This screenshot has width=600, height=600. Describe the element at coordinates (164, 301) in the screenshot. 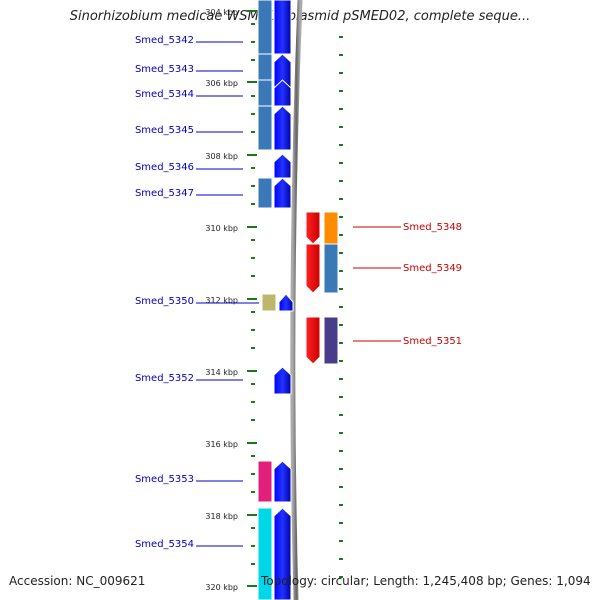

I see `gene-label: Smed_5350` at that location.